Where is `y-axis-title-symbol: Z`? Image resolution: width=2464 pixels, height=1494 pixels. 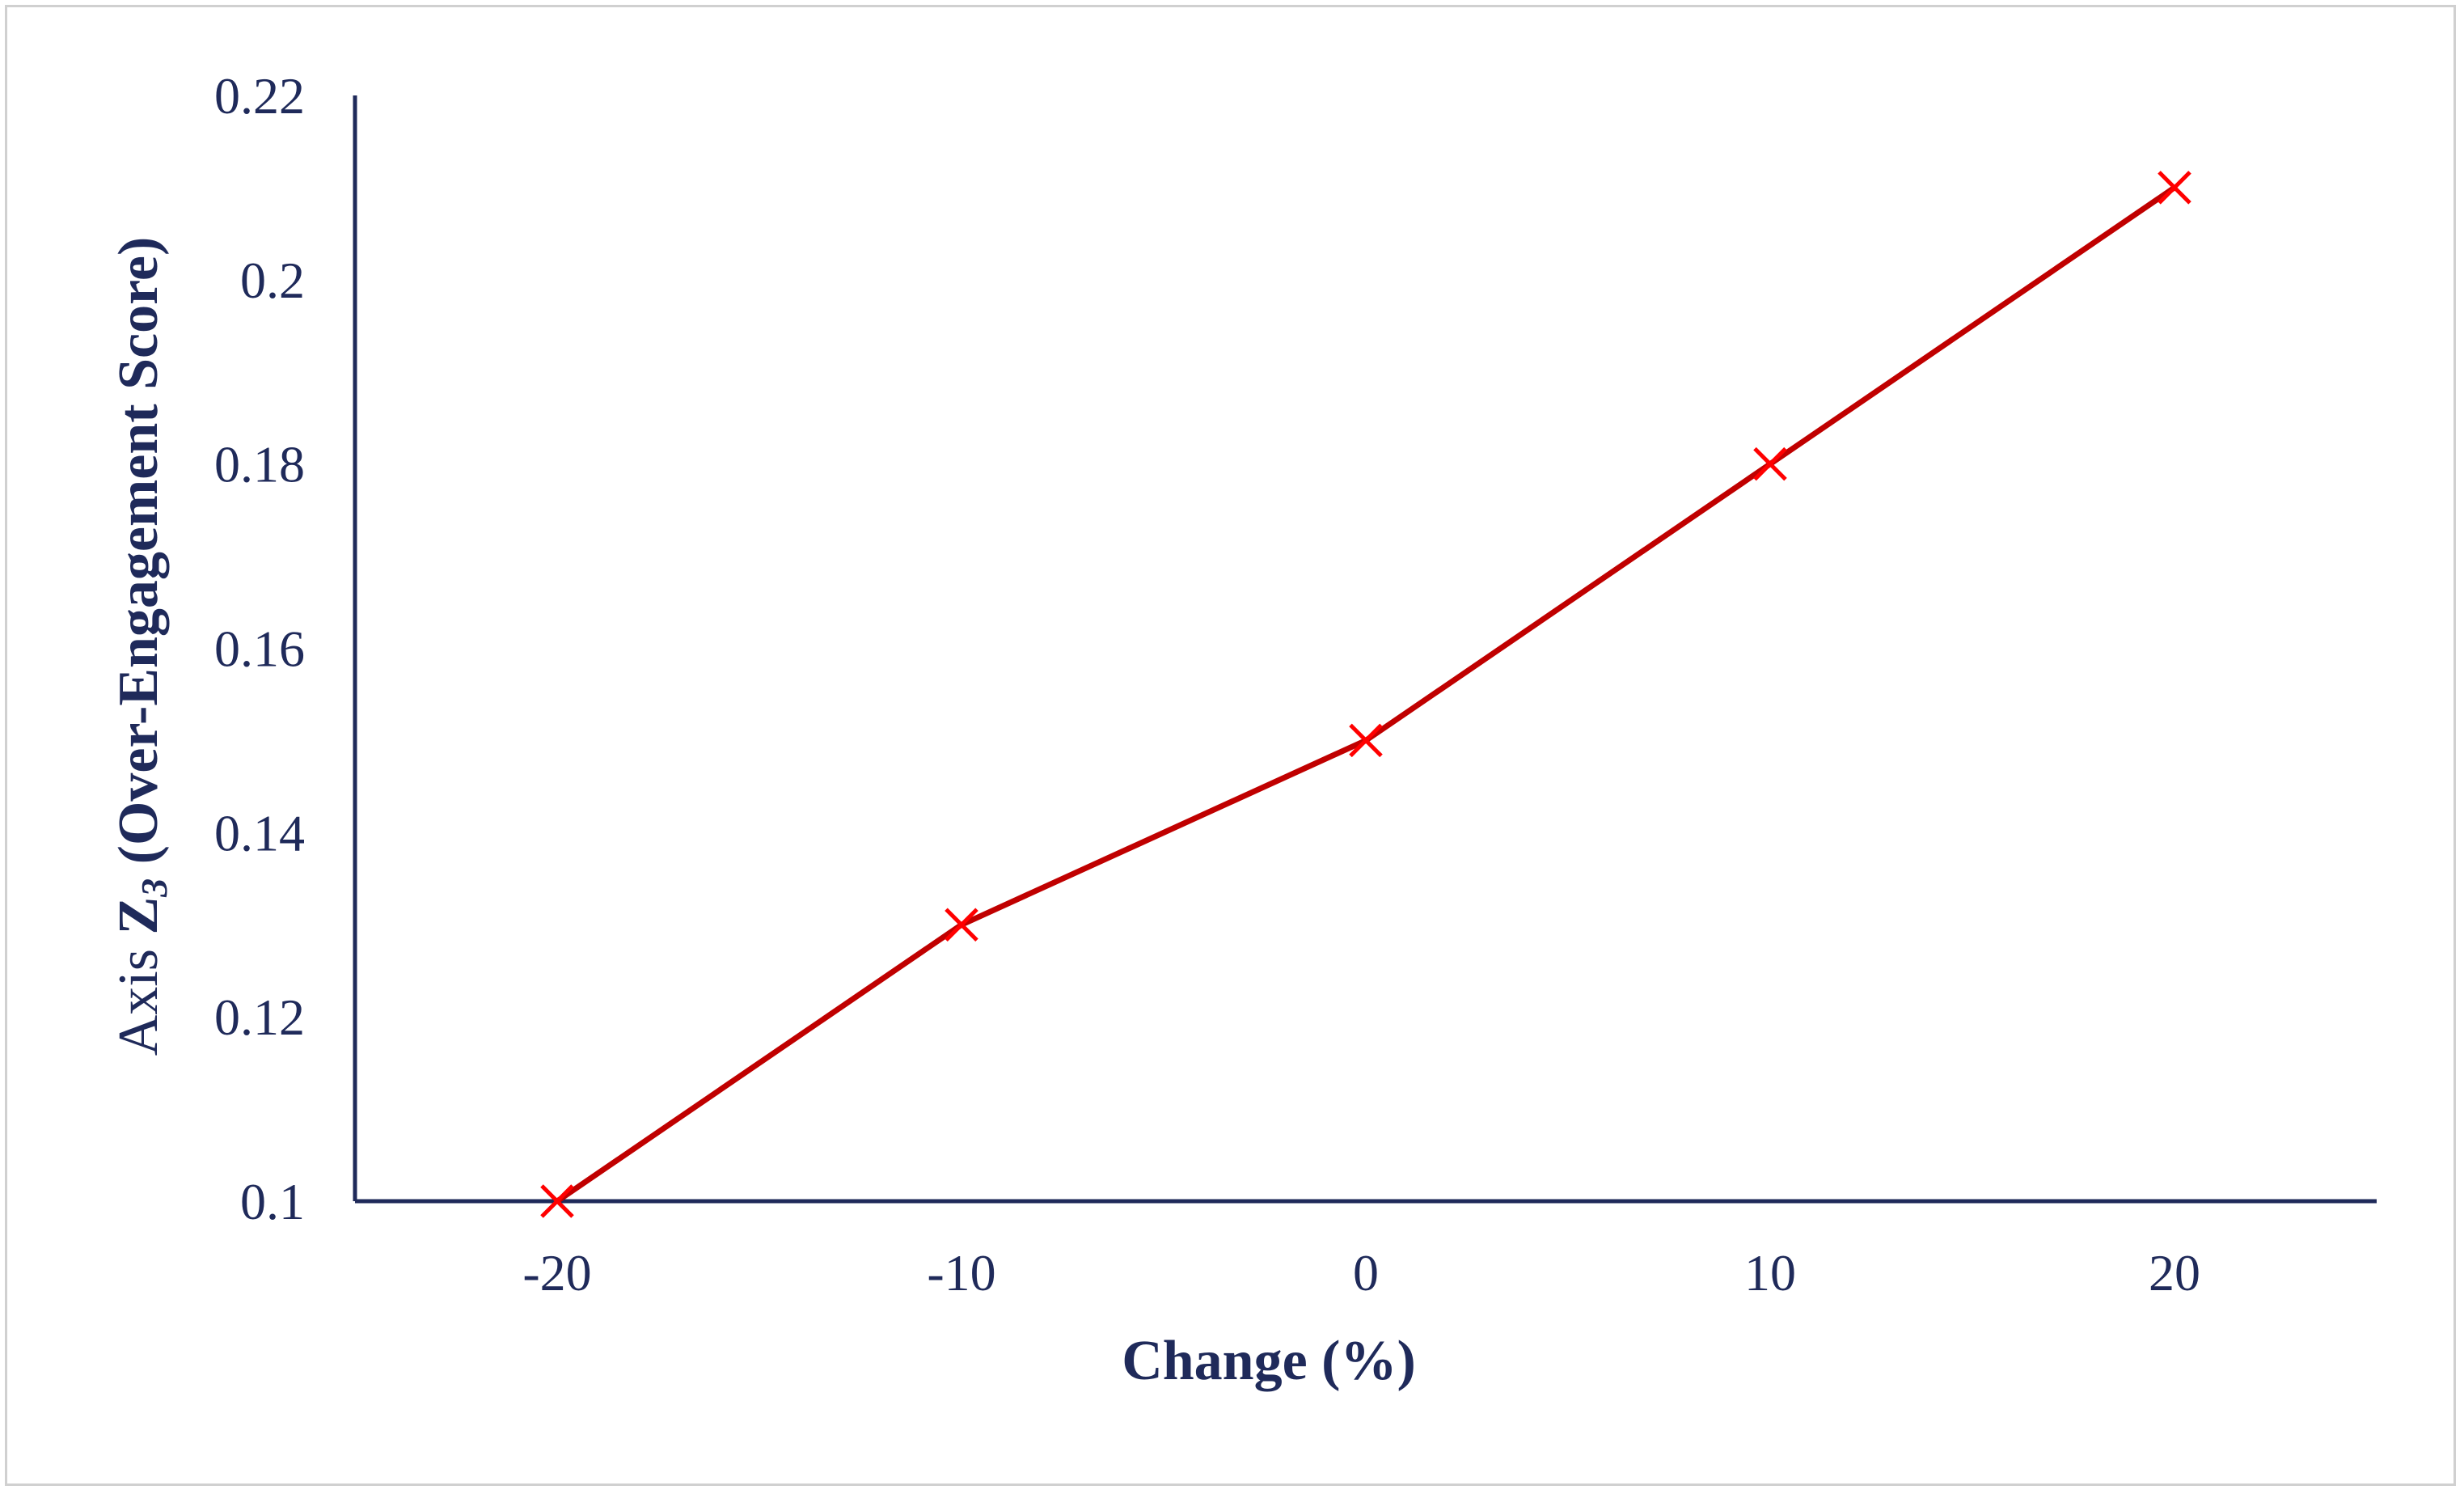
y-axis-title-symbol: Z is located at coordinates (139, 916).